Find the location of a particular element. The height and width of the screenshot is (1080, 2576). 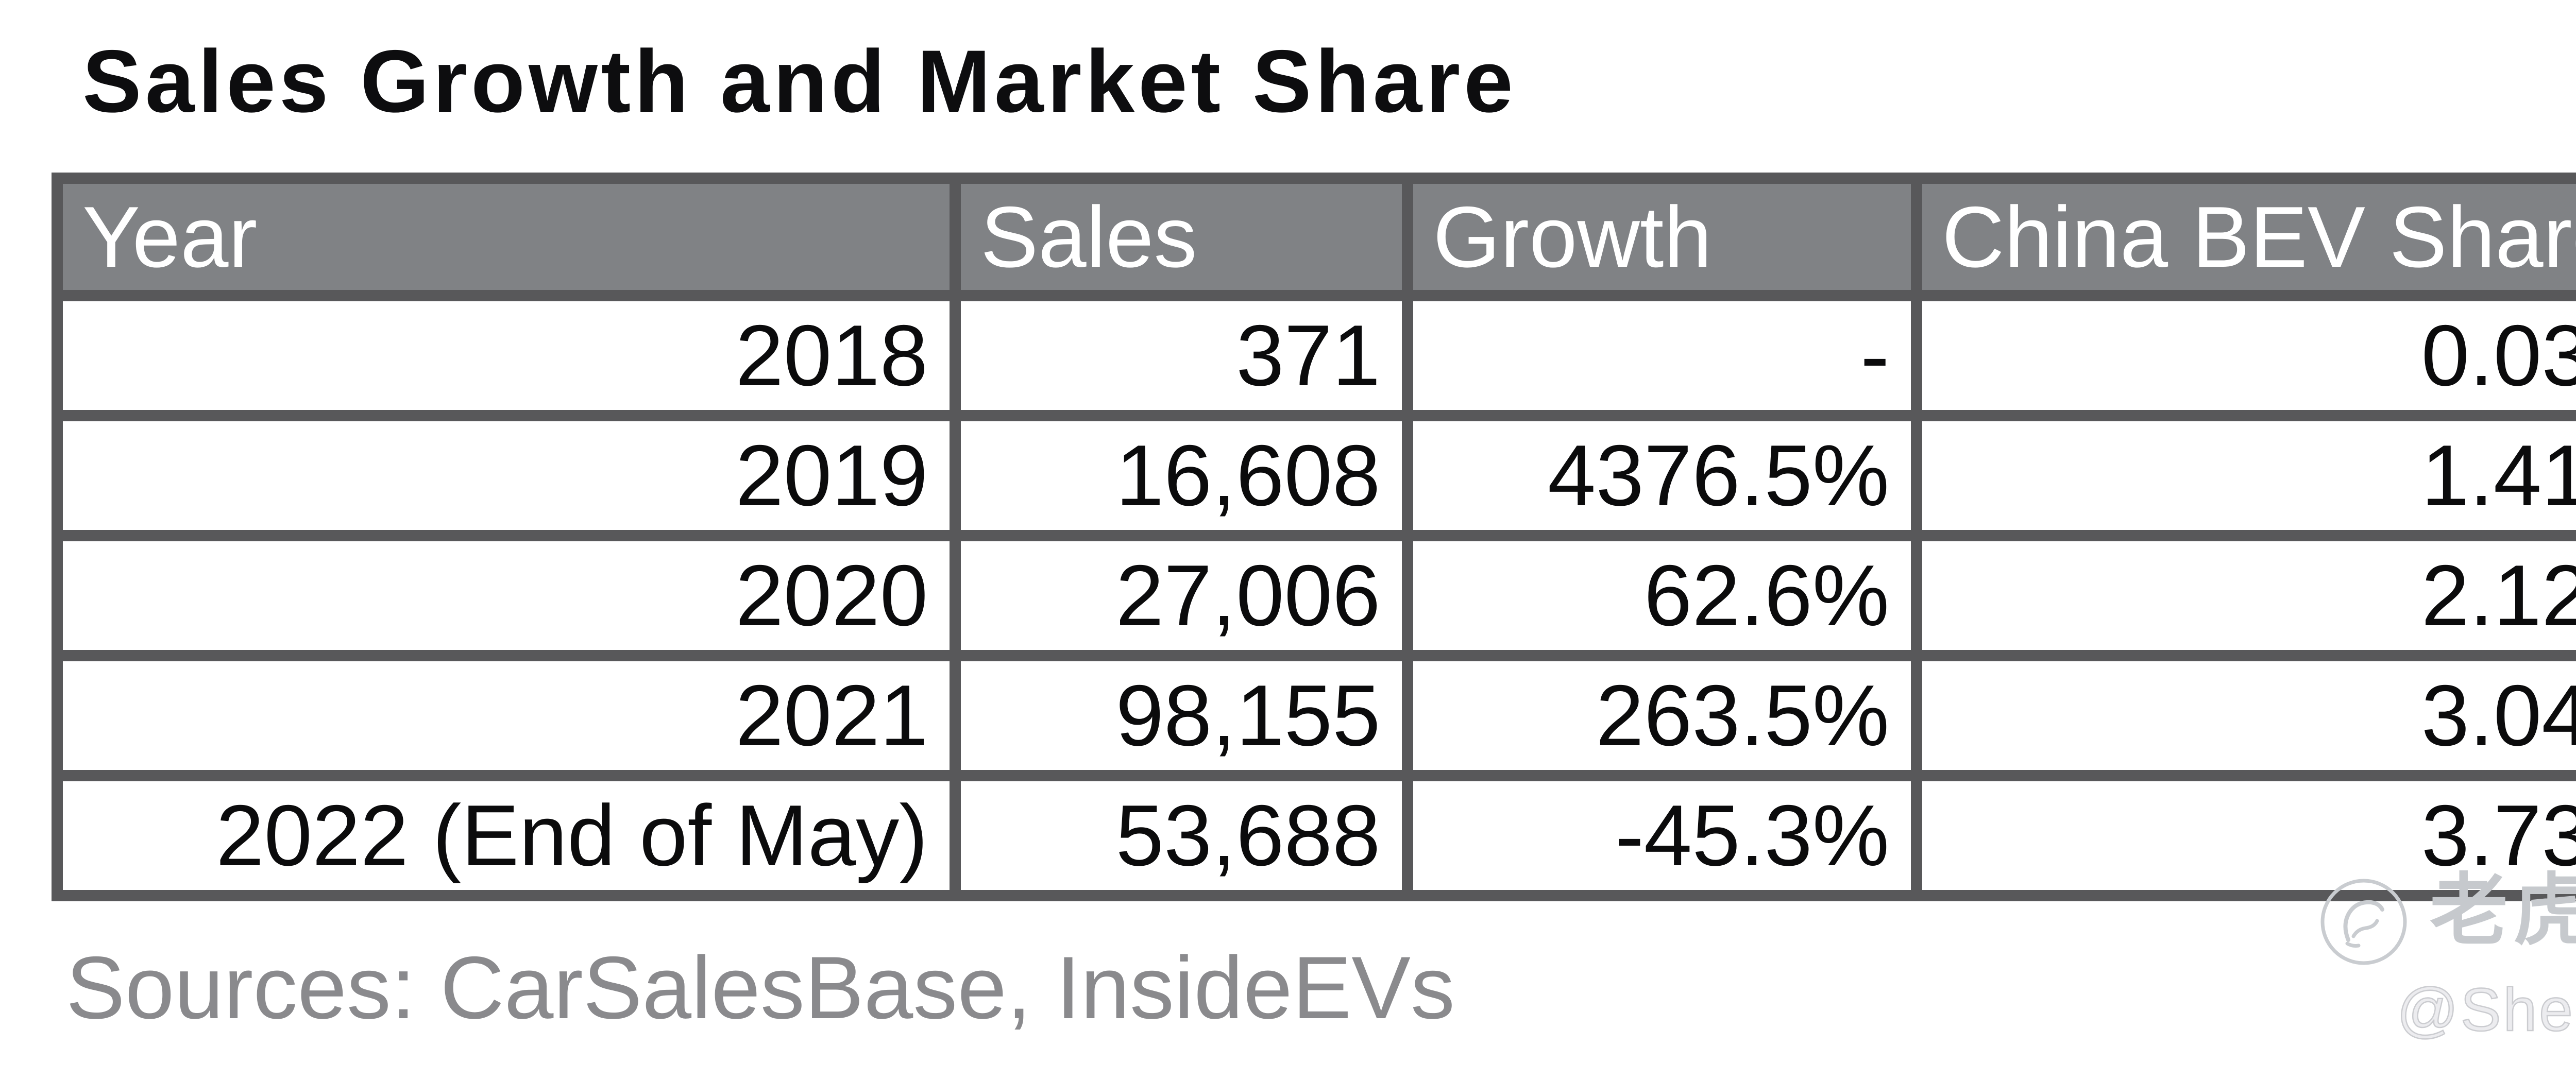

table-row: 2022 (End of May) 53,688 -45.3% 3.73% is located at coordinates (1313, 835).